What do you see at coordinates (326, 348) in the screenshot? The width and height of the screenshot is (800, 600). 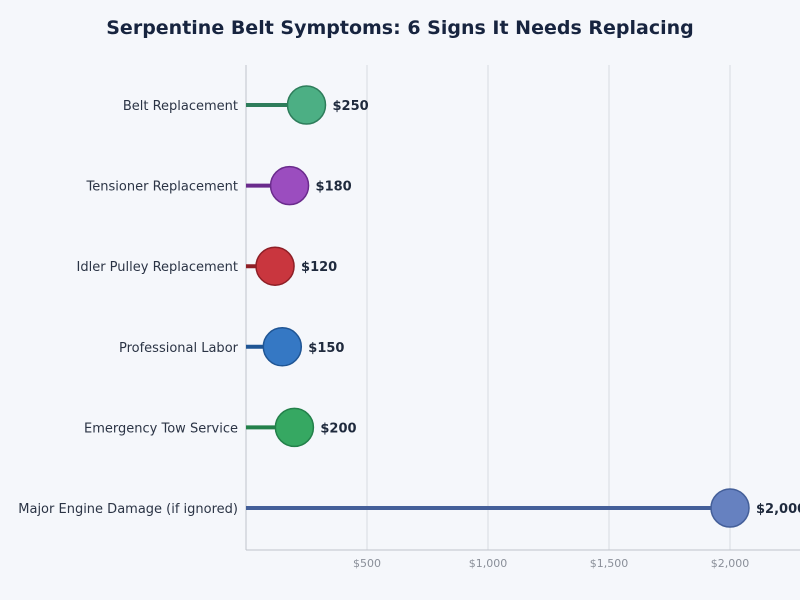 I see `data-label: $150` at bounding box center [326, 348].